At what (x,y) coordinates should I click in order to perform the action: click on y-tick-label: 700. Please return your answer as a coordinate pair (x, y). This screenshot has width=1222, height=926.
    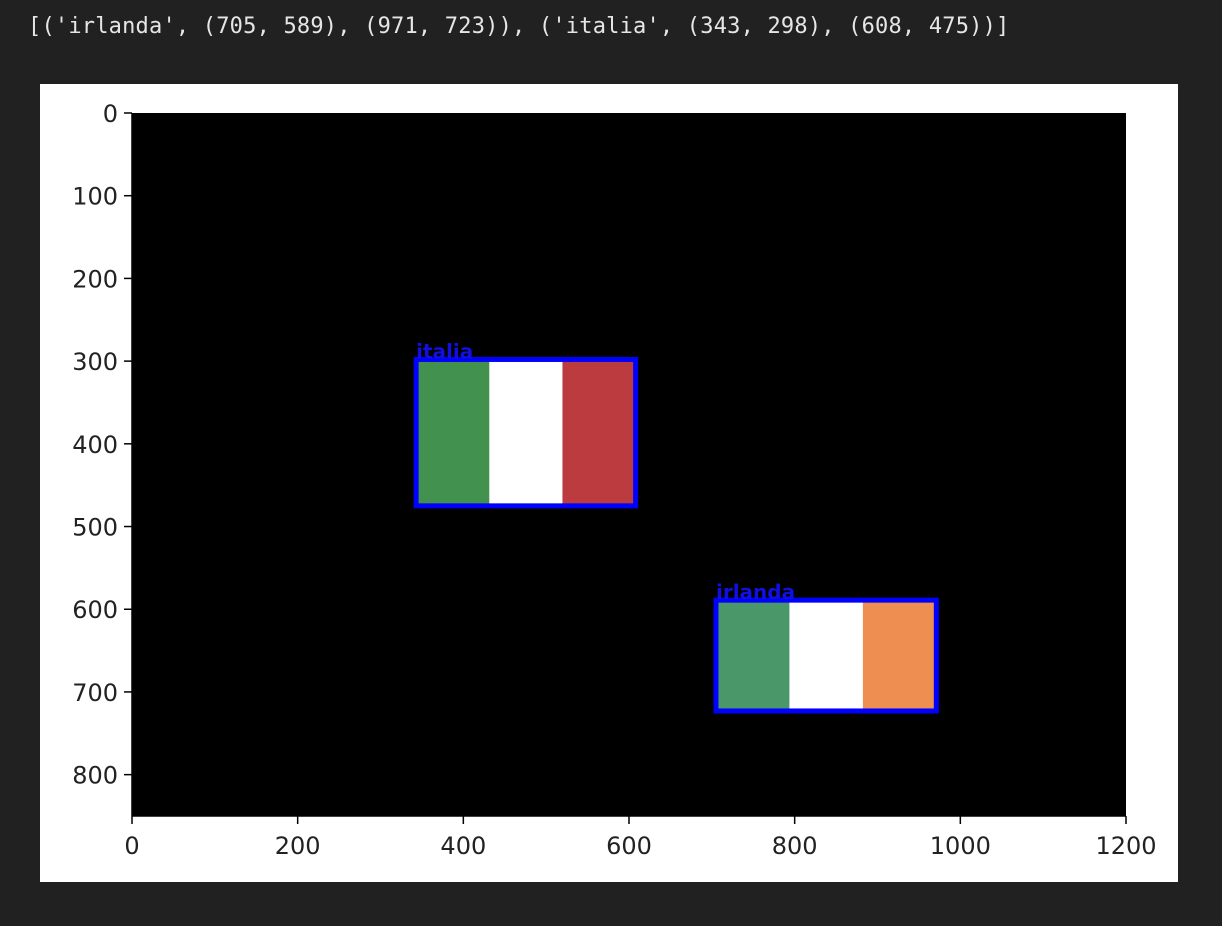
    Looking at the image, I should click on (95, 693).